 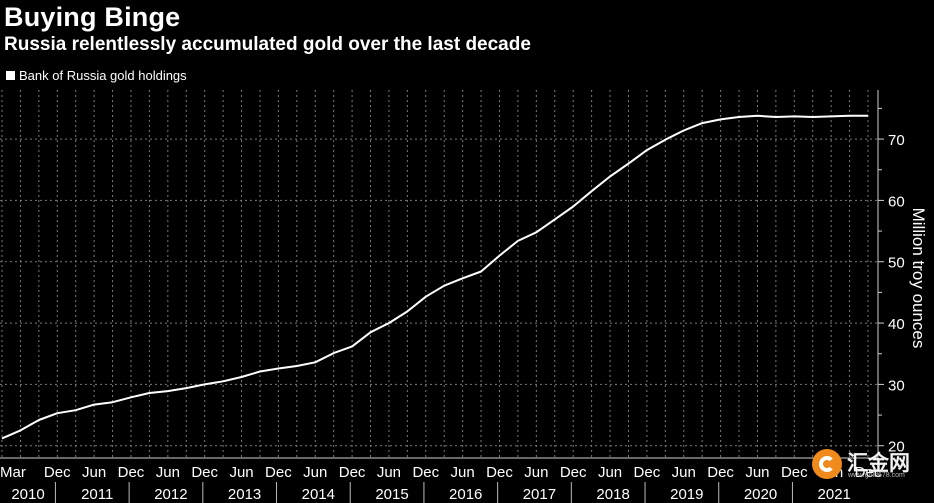 I want to click on y-tick-label: 30, so click(x=896, y=385).